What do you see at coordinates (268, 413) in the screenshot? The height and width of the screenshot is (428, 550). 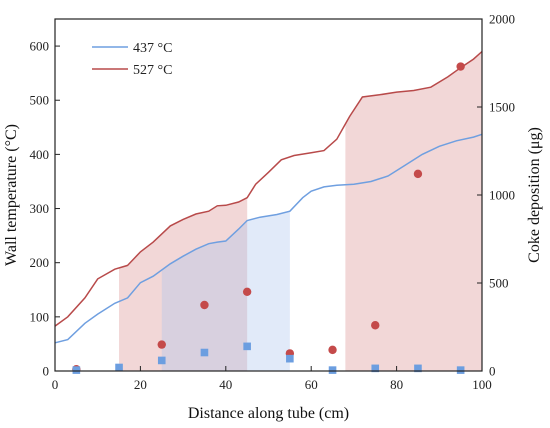 I see `x-axis-title: Distance along tube (cm)` at bounding box center [268, 413].